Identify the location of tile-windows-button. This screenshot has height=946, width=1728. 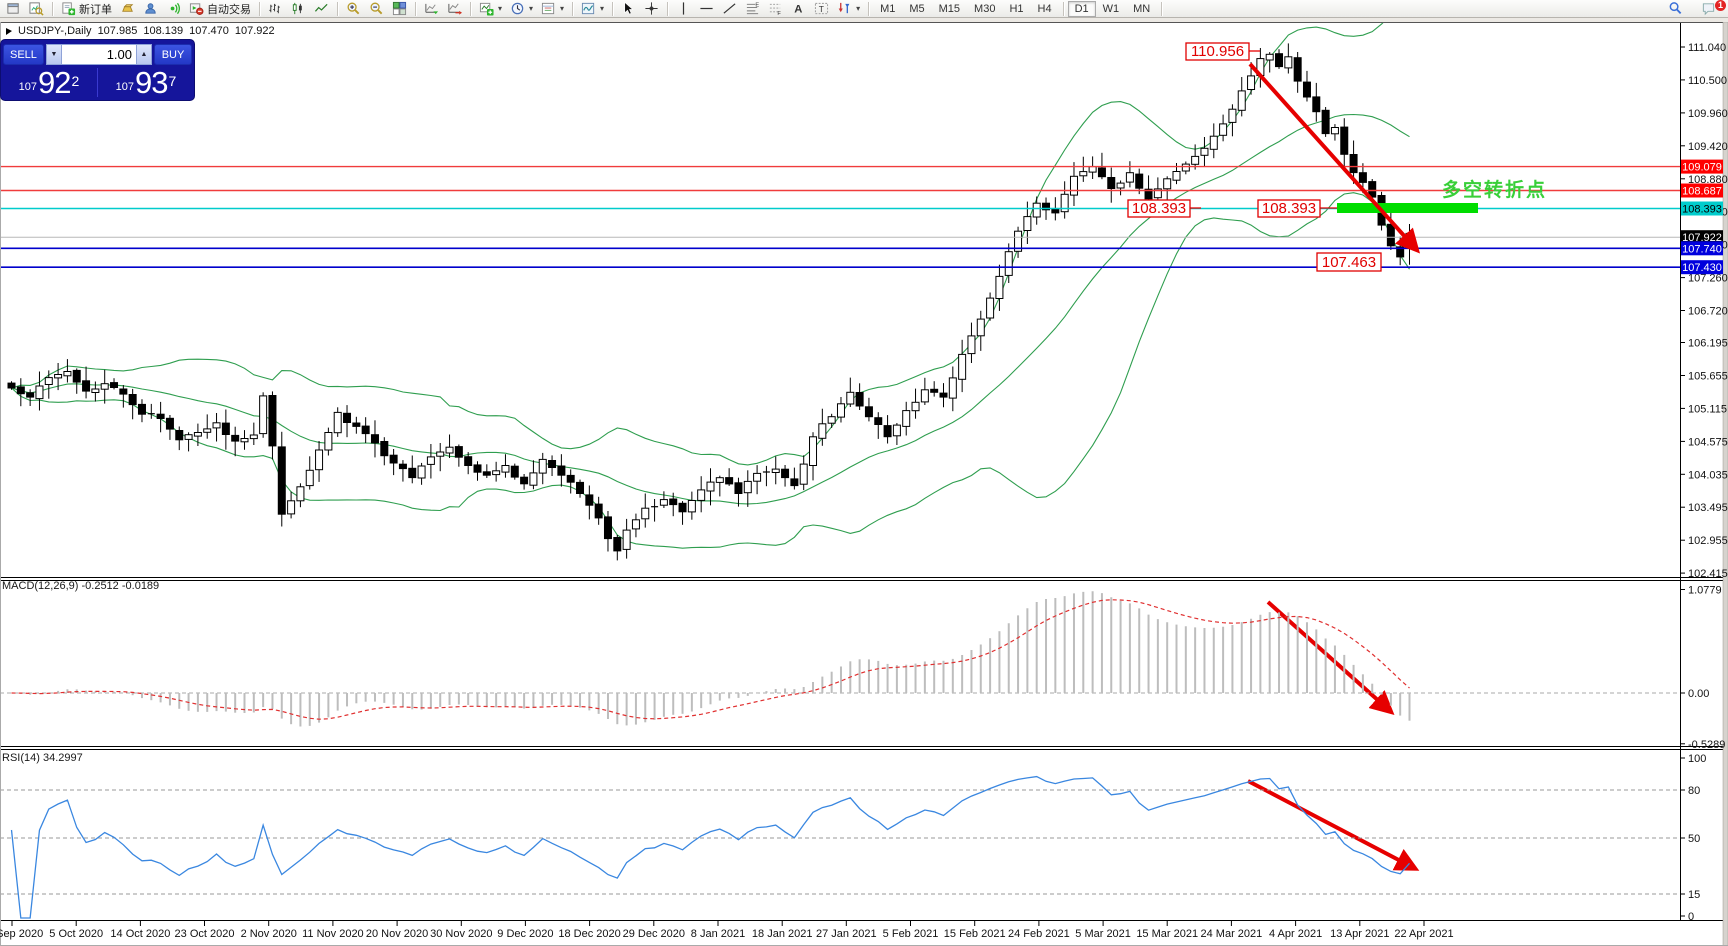
(399, 9).